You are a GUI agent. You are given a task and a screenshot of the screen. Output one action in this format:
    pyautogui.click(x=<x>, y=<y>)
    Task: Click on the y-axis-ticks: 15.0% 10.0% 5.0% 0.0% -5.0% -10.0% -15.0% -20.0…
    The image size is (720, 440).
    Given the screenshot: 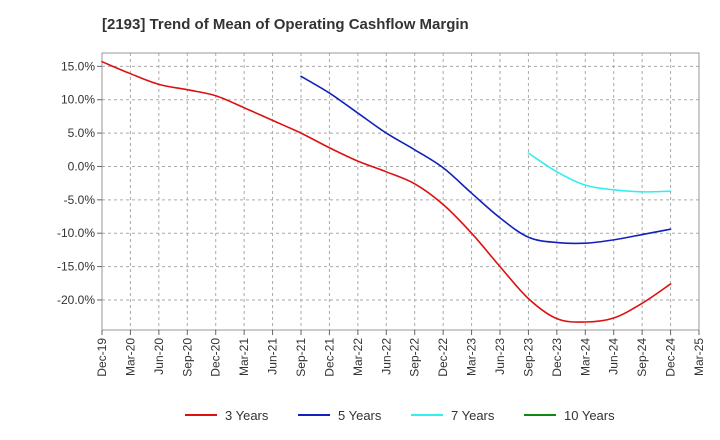 What is the action you would take?
    pyautogui.click(x=79, y=183)
    